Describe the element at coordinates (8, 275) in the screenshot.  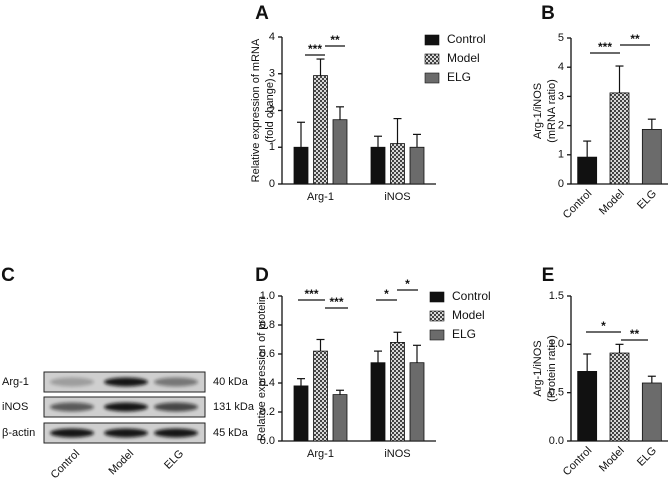
I see `panel-label: C` at that location.